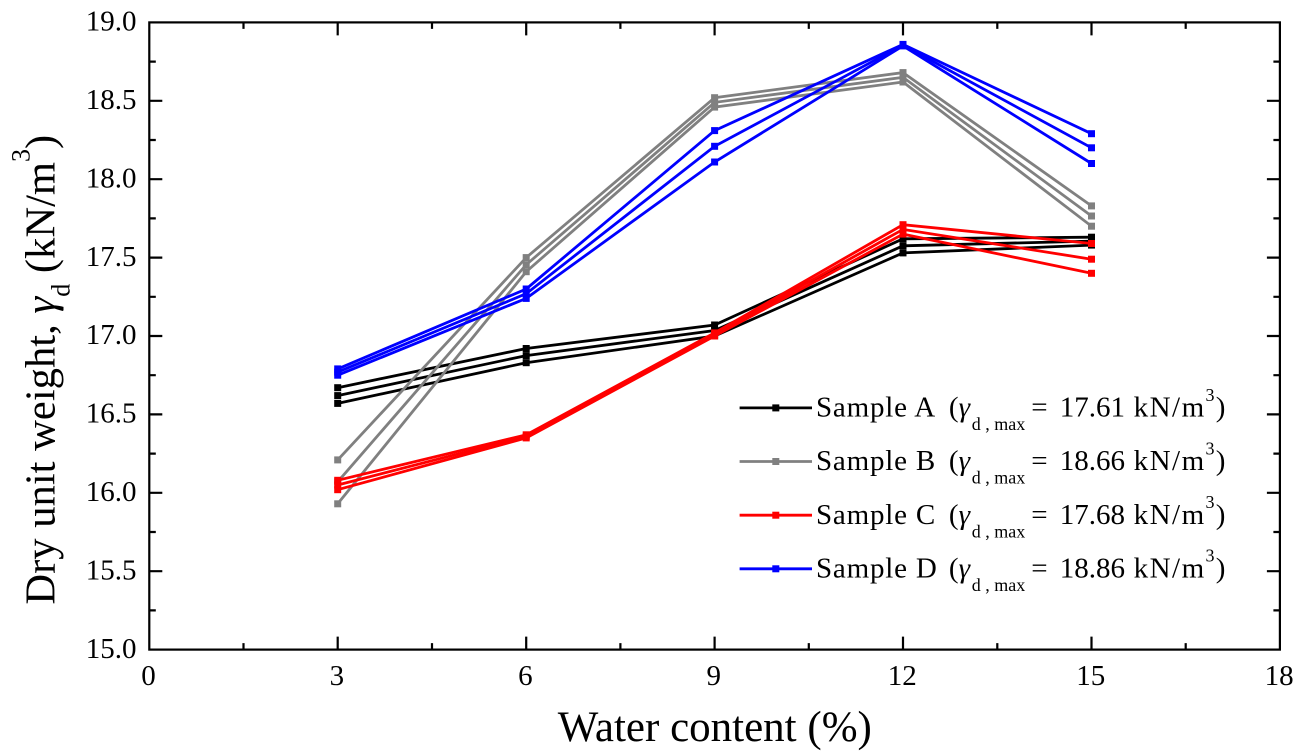  I want to click on svg-text: 15.0, so click(111, 649).